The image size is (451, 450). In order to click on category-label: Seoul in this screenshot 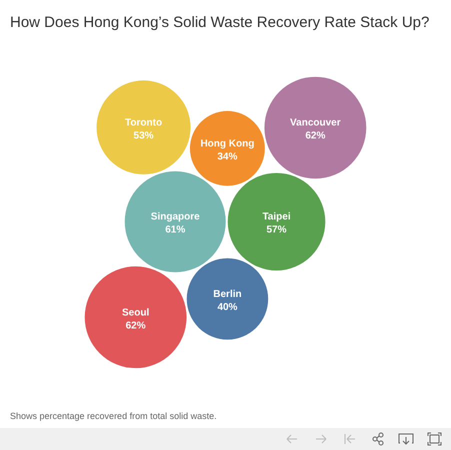, I will do `click(136, 312)`.